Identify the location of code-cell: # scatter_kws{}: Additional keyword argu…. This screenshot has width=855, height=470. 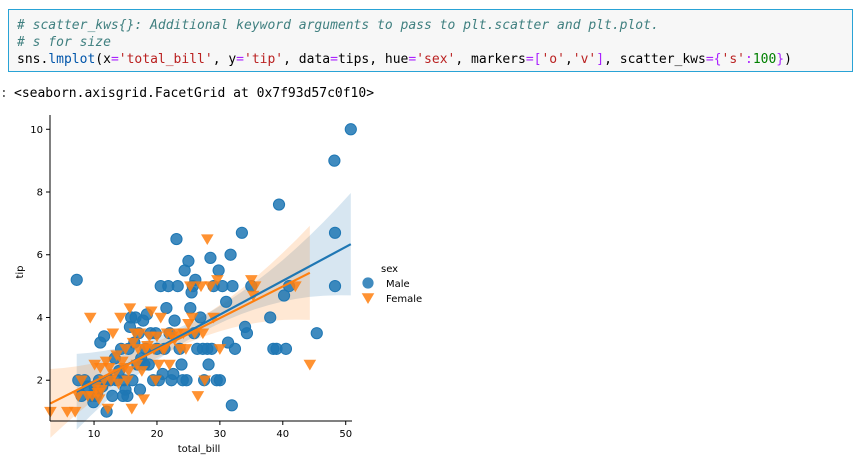
(427, 41).